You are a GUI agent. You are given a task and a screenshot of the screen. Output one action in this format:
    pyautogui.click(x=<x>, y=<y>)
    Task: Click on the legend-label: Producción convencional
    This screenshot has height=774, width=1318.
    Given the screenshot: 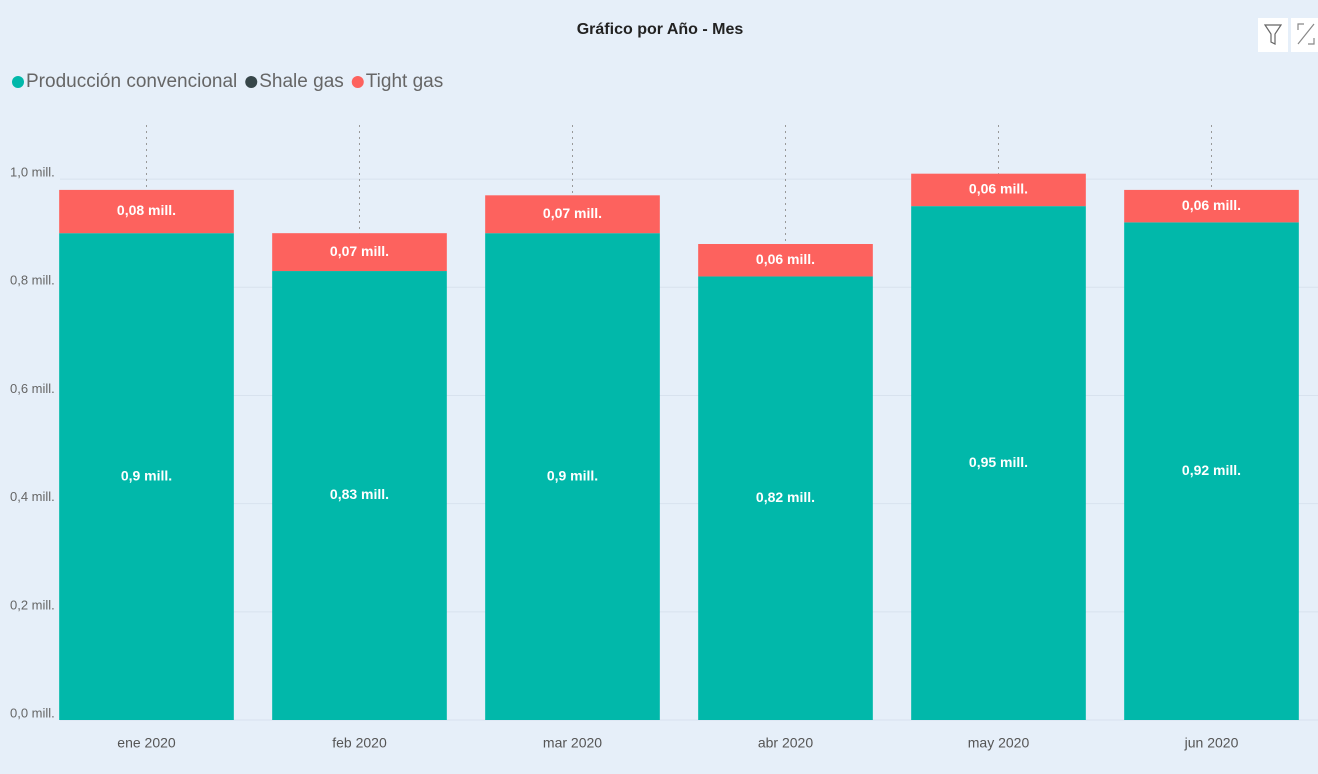 What is the action you would take?
    pyautogui.click(x=131, y=81)
    